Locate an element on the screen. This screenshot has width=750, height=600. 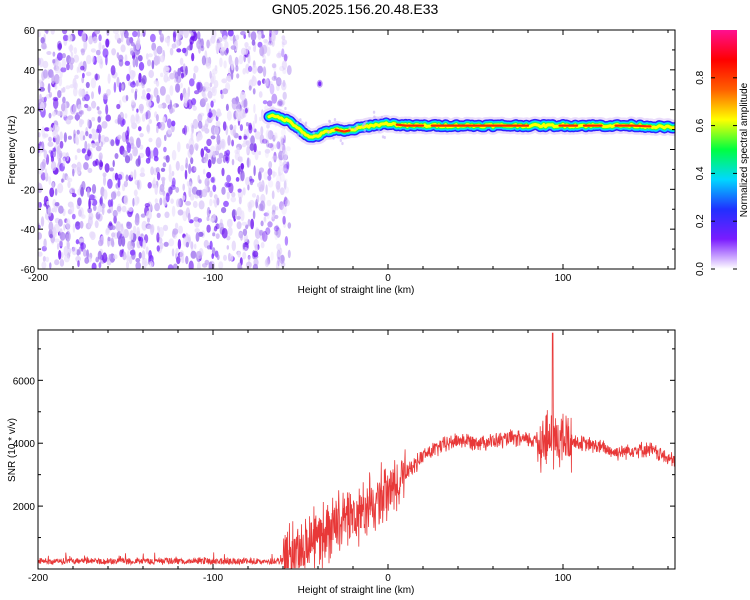
colorbar-tick-label: 0.6 is located at coordinates (700, 125).